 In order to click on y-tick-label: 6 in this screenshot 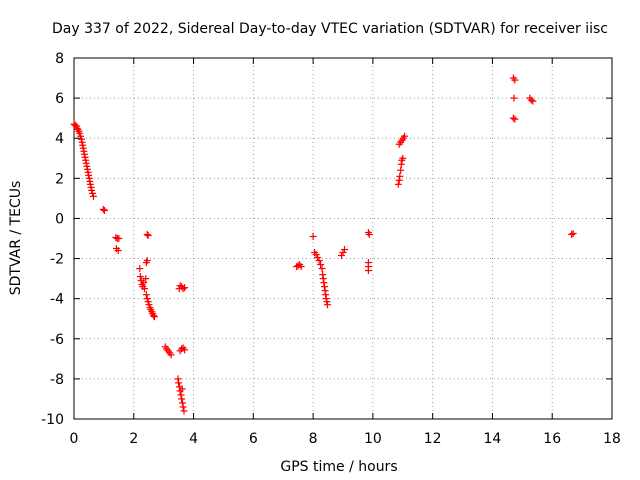, I will do `click(59, 99)`.